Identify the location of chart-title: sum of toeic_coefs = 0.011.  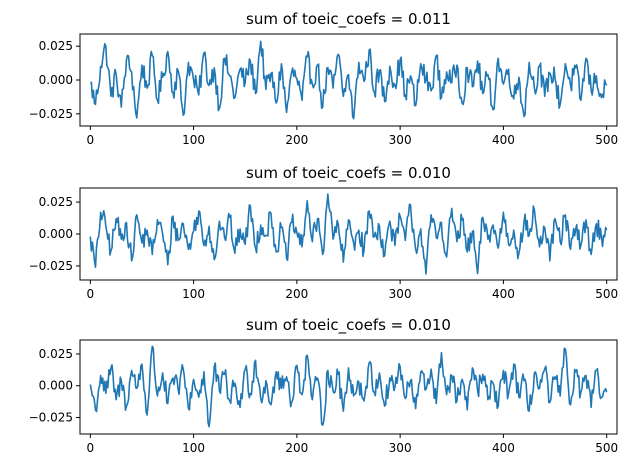
(348, 19).